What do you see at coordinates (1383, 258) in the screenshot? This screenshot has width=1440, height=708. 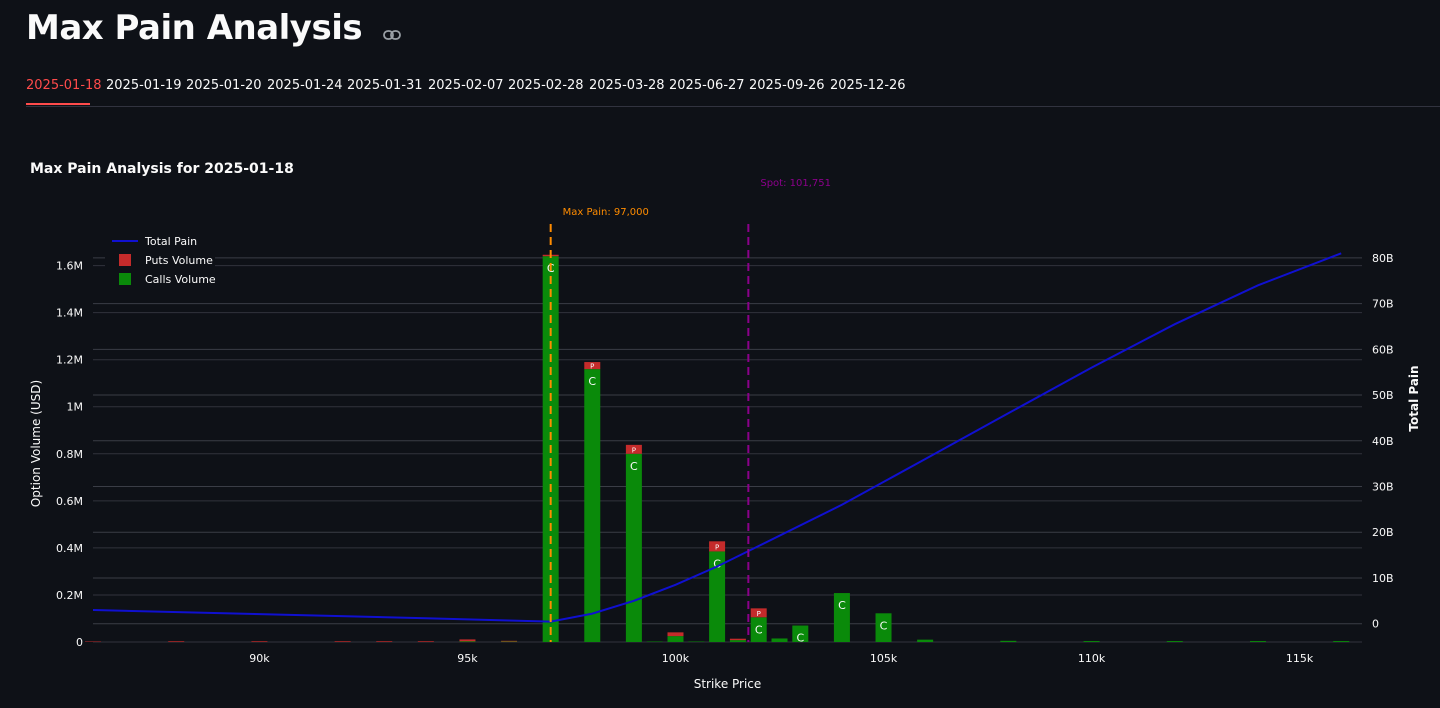 I see `y2-tick-label: 80B` at bounding box center [1383, 258].